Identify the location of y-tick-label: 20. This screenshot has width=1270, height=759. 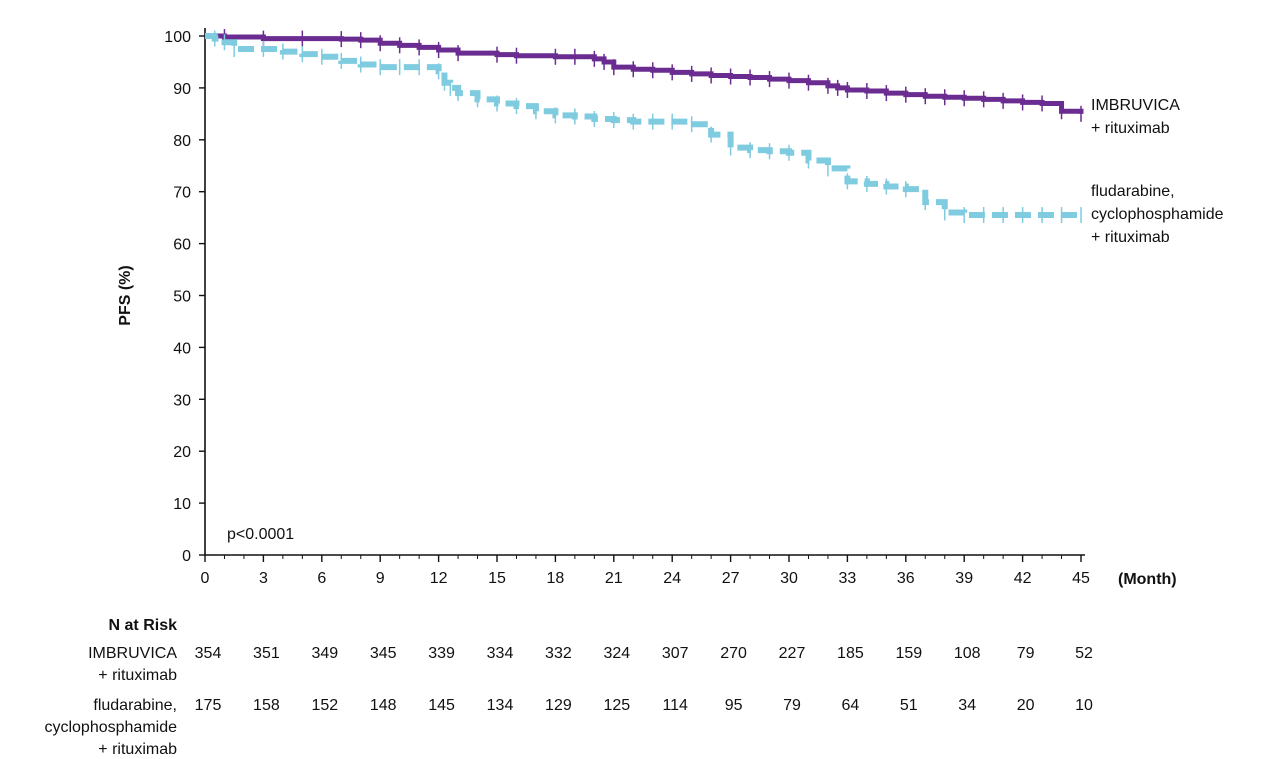
(182, 452).